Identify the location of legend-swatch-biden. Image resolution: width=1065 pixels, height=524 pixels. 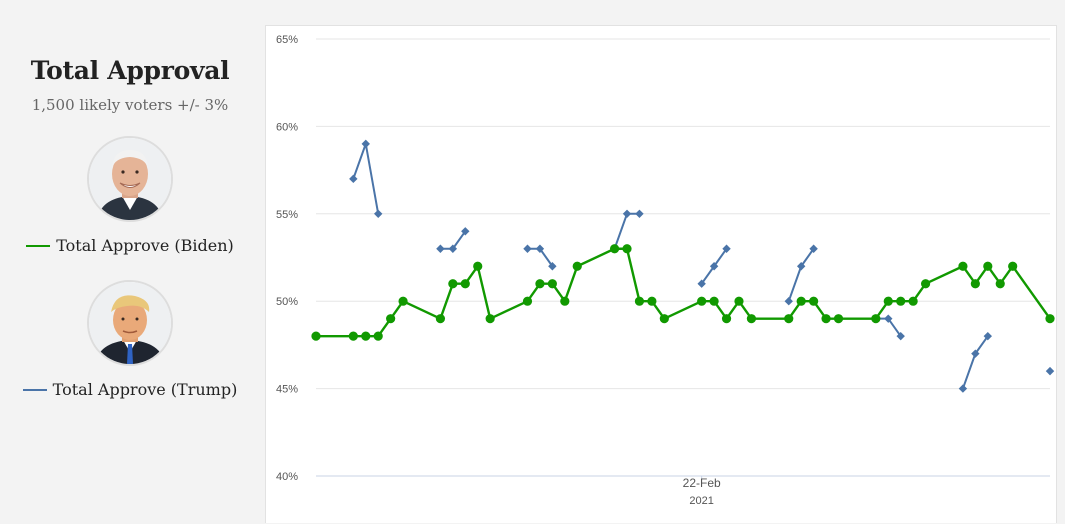
(38, 245).